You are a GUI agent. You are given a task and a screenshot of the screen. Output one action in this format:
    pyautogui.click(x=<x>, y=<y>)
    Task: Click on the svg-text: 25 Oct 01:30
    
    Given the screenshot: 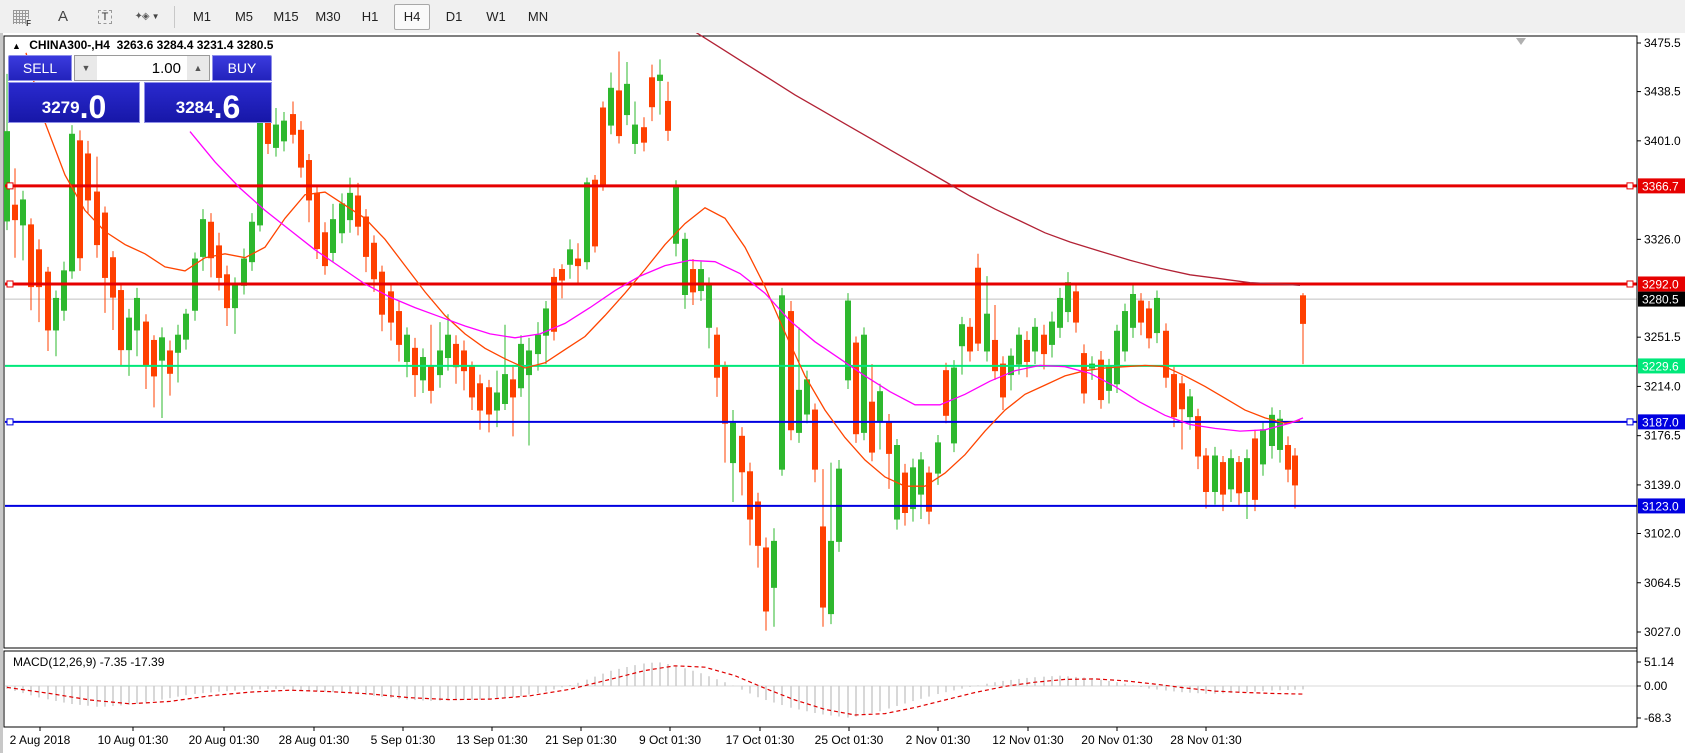 What is the action you would take?
    pyautogui.click(x=849, y=740)
    